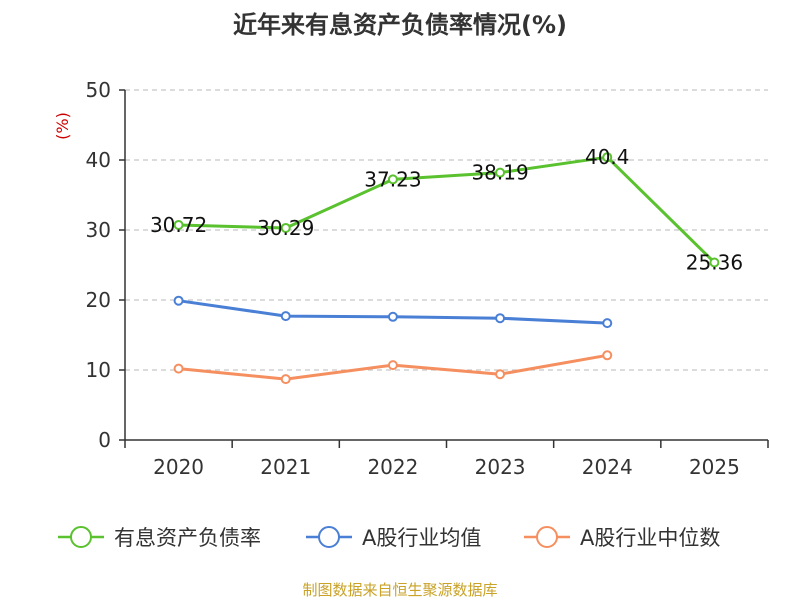 Image resolution: width=800 pixels, height=600 pixels. Describe the element at coordinates (98, 265) in the screenshot. I see `y-tick-labels: 0 10 20 30 40 50` at that location.